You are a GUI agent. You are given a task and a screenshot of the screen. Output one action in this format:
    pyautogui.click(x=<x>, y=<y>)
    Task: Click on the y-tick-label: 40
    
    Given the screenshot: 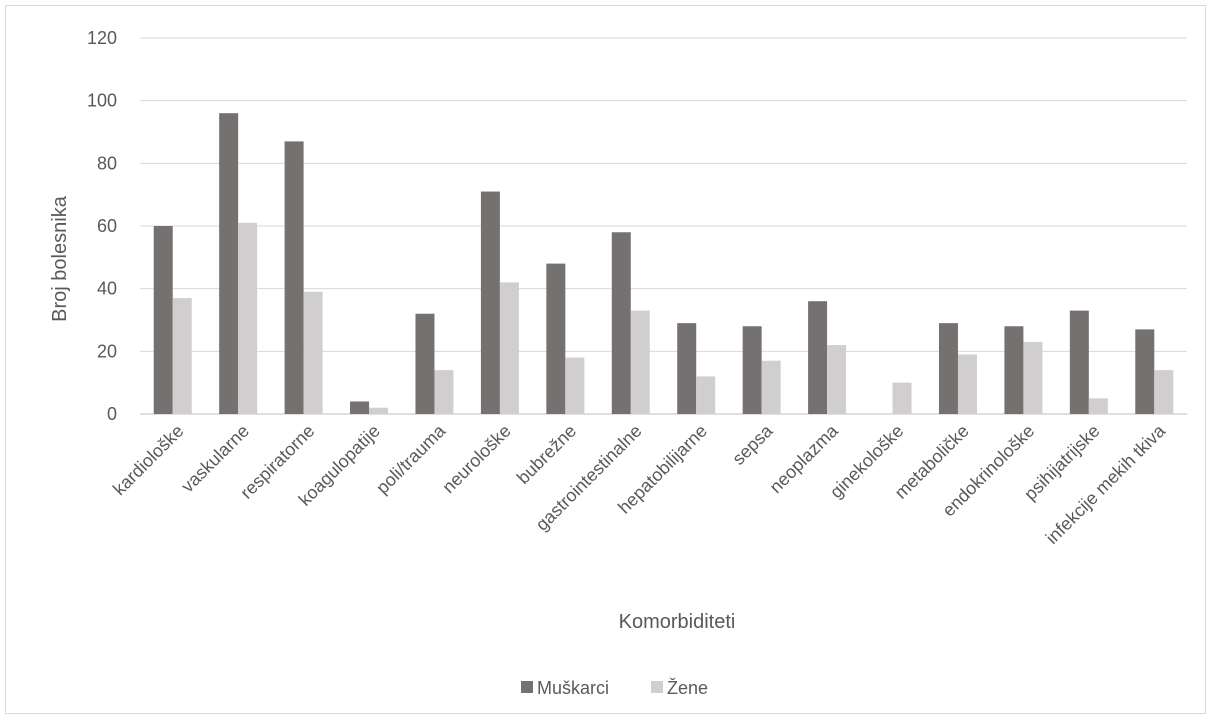 What is the action you would take?
    pyautogui.click(x=107, y=289)
    